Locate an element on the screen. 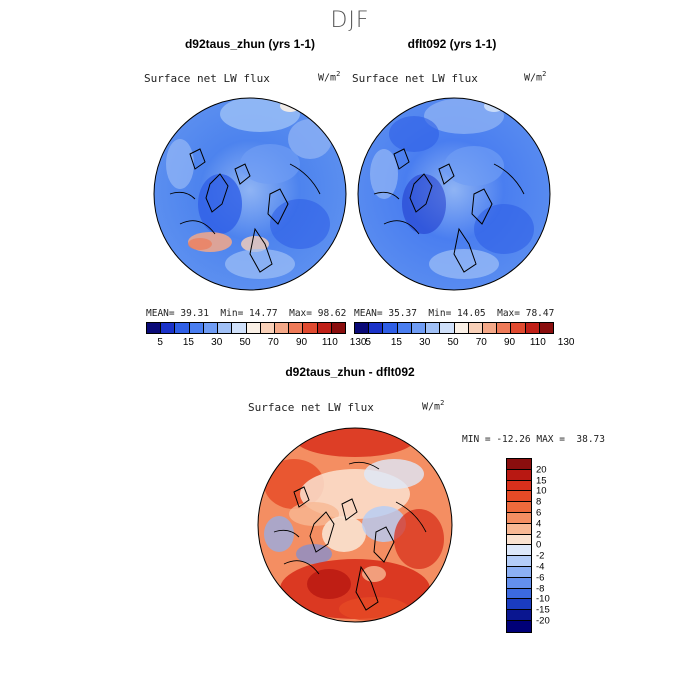  colorbar-tick-label: -6 is located at coordinates (540, 578).